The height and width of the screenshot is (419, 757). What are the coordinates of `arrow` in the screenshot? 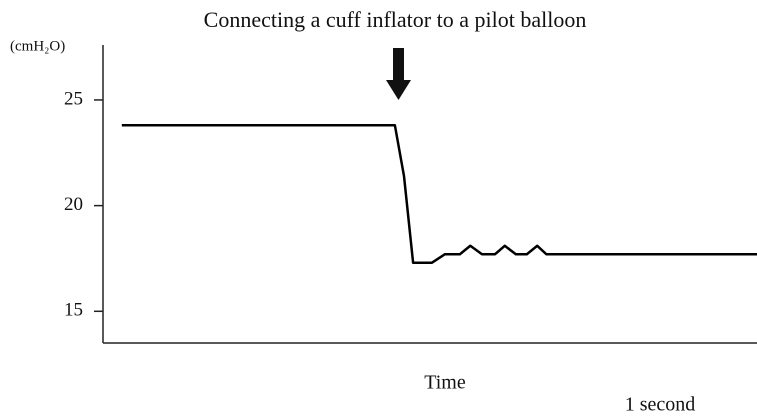 It's located at (398, 74).